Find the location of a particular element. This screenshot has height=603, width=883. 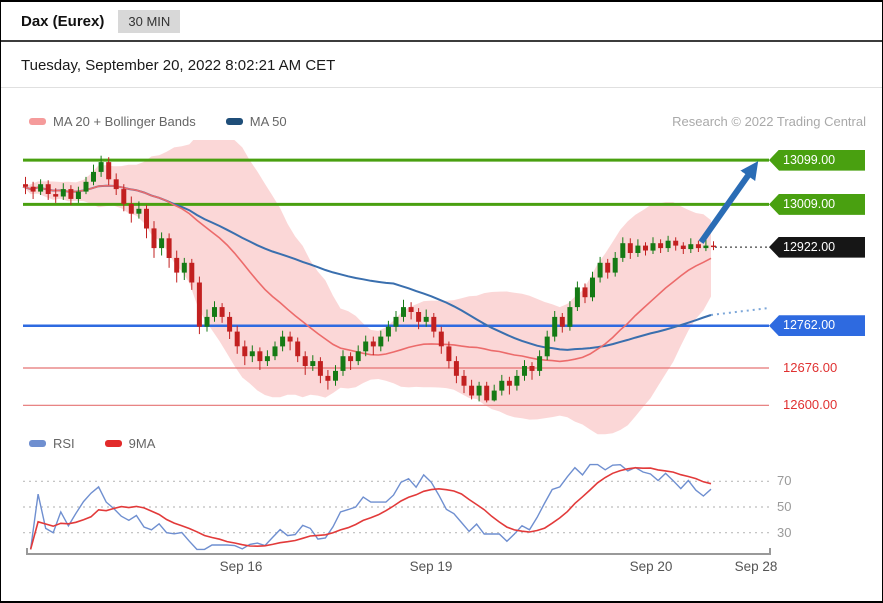

legend-item-rsi: RSI is located at coordinates (52, 443).